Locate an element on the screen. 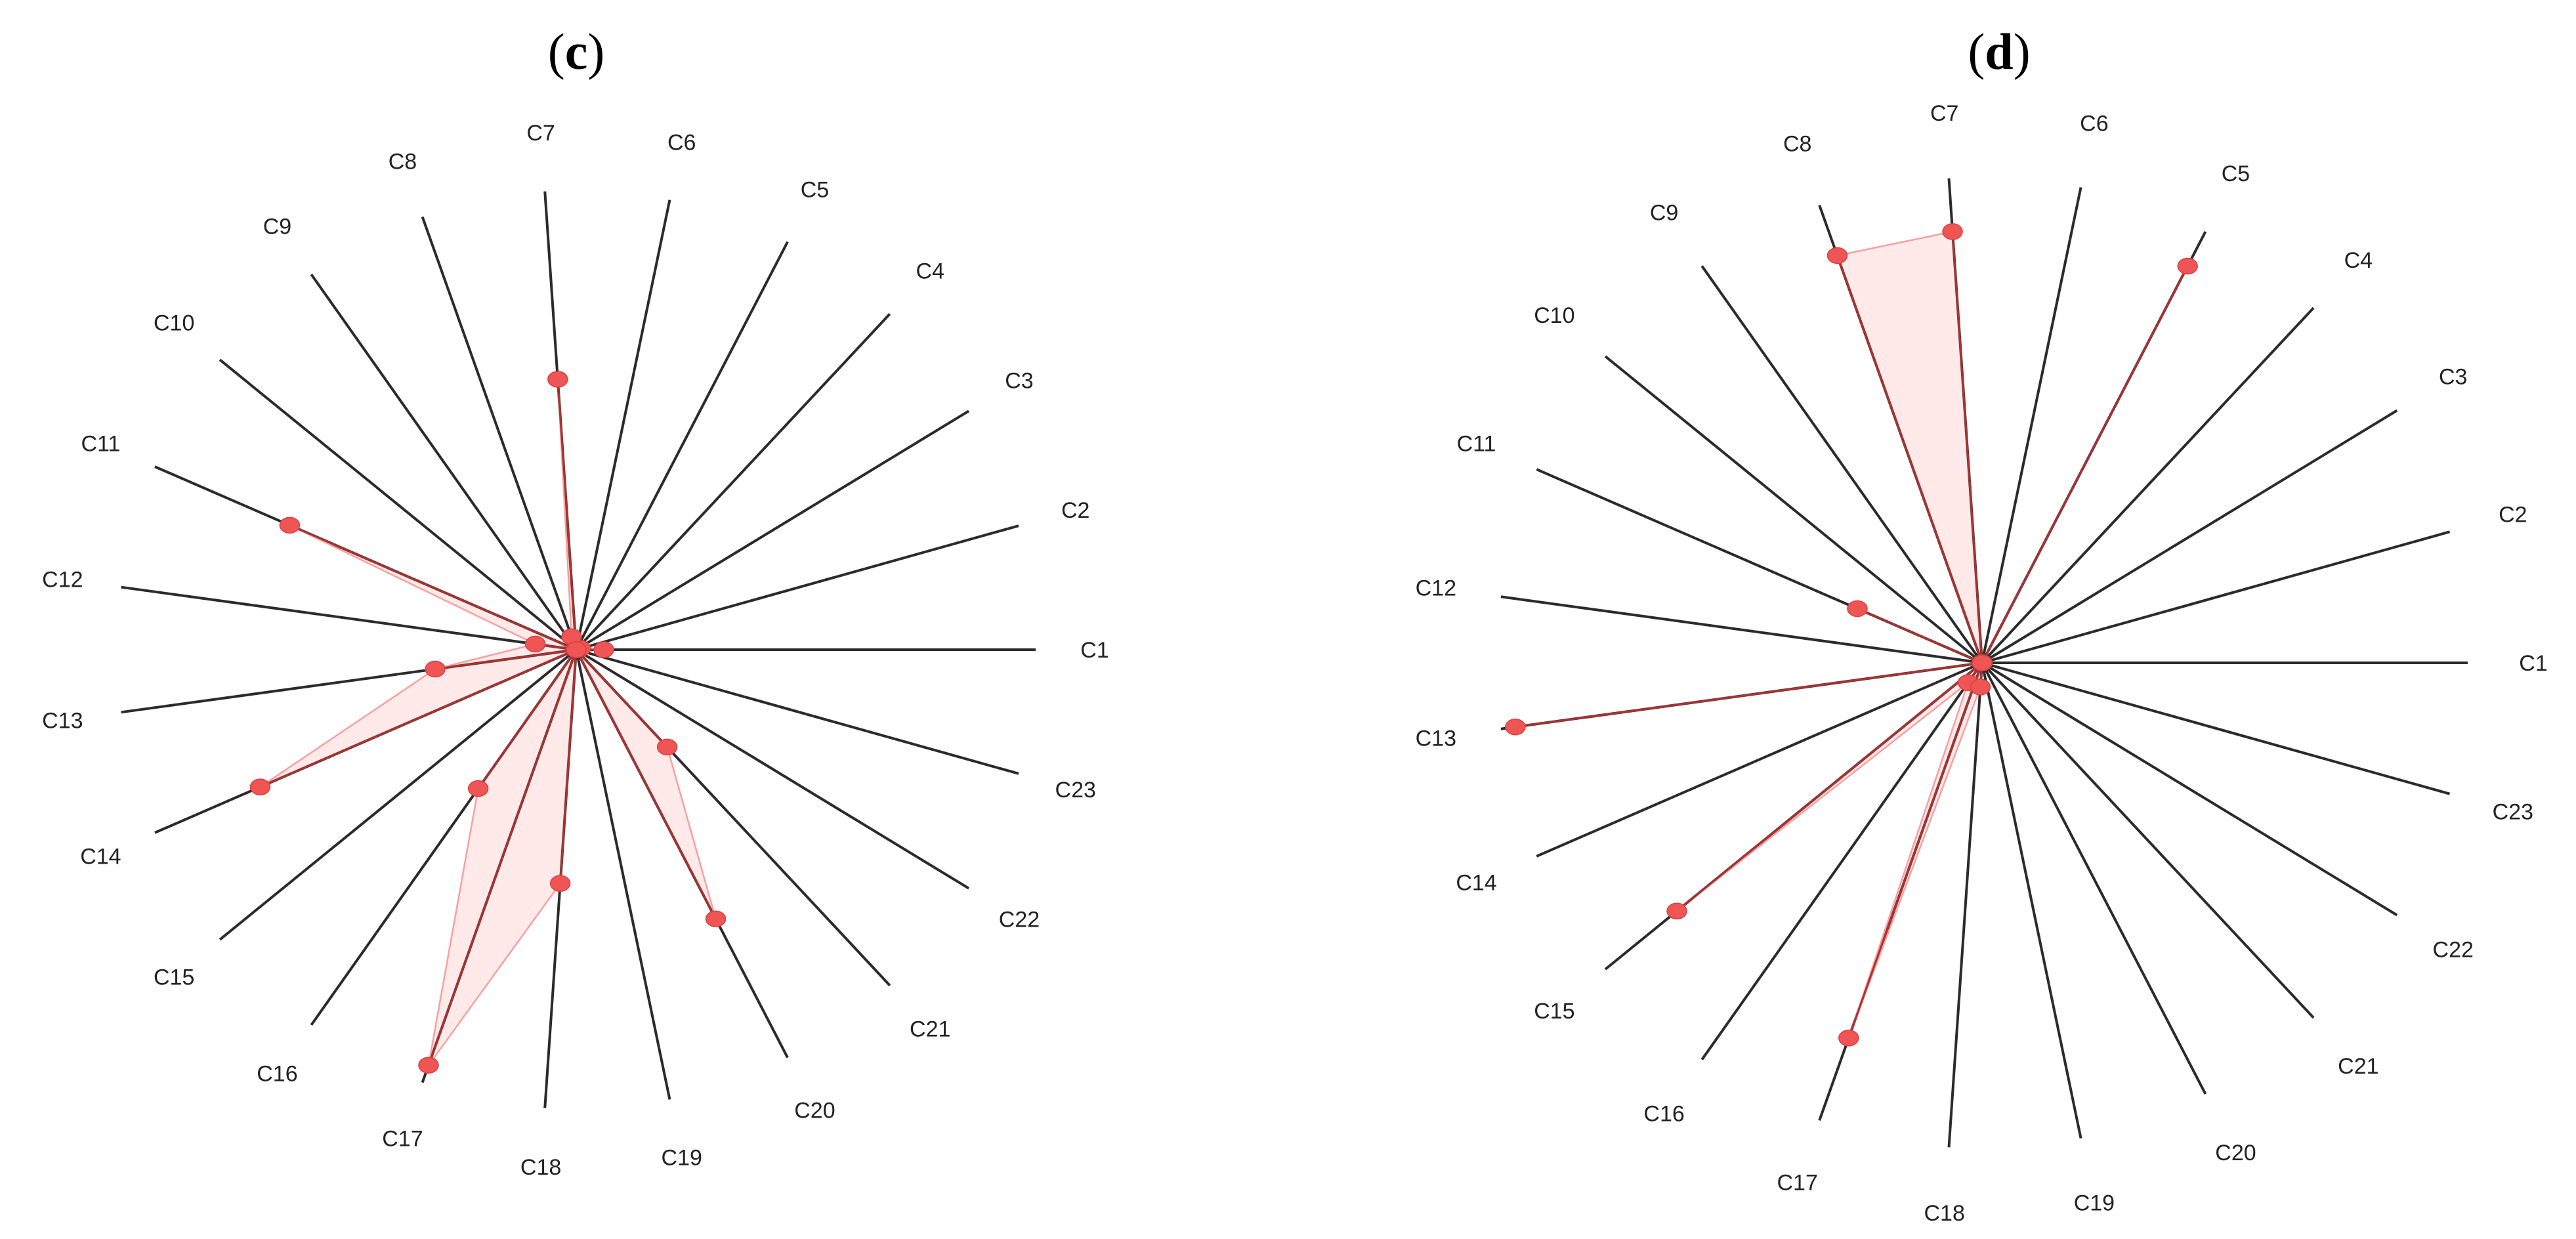 Image resolution: width=2576 pixels, height=1239 pixels. axis-spoke-c8 is located at coordinates (499, 433).